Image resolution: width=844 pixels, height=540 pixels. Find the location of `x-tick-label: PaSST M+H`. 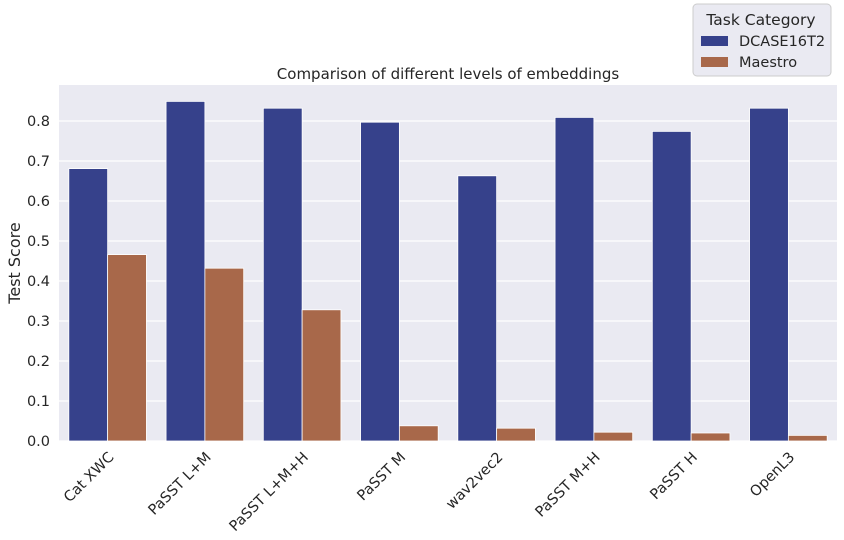

x-tick-label: PaSST M+H is located at coordinates (568, 485).